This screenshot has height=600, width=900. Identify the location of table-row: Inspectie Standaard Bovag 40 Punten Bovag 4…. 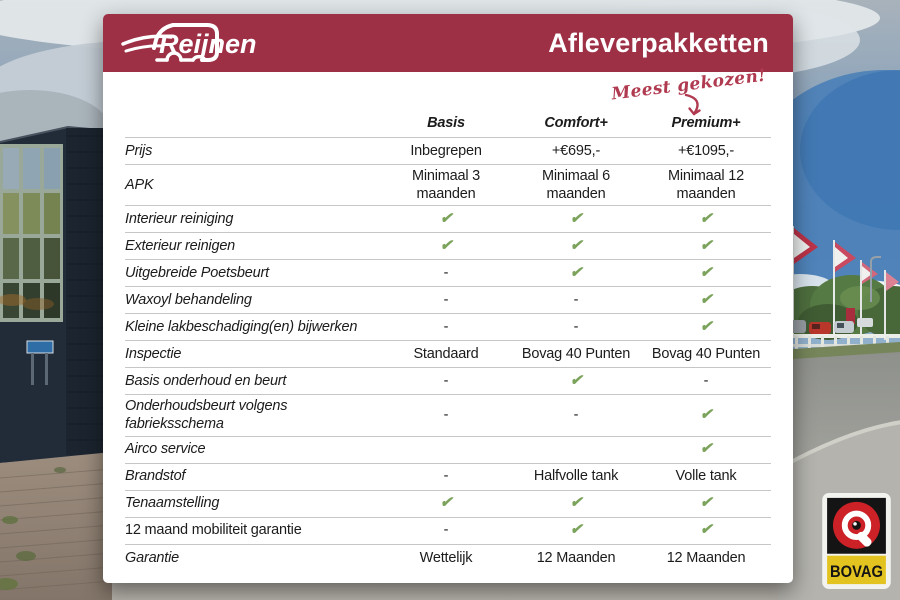
(448, 355).